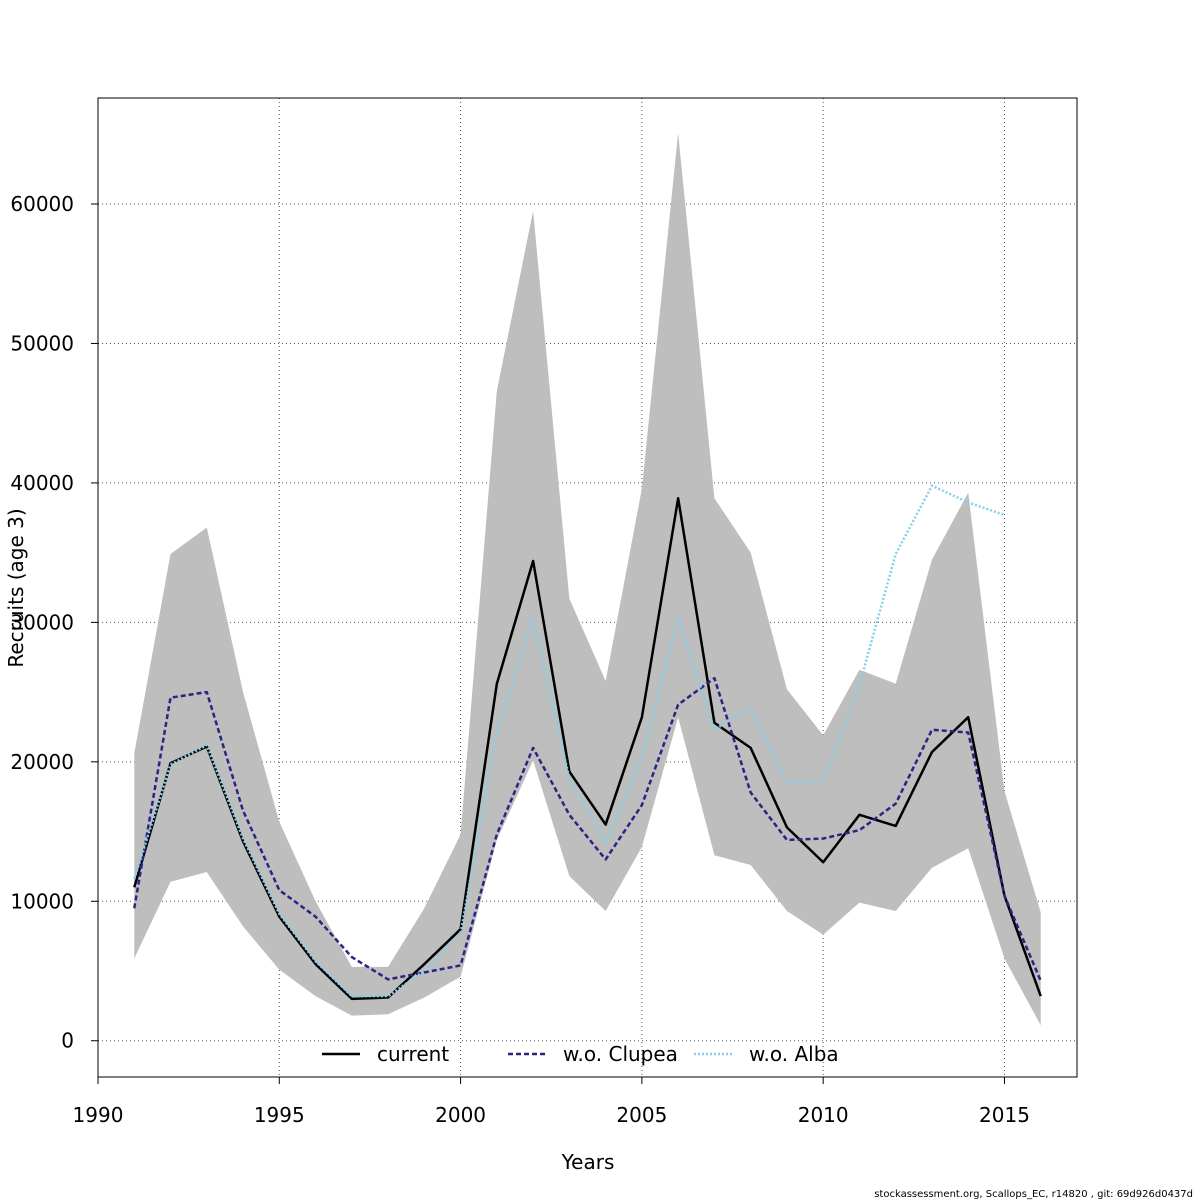 The height and width of the screenshot is (1200, 1200). I want to click on legend-label-w-o-alba: w.o. Alba, so click(794, 1054).